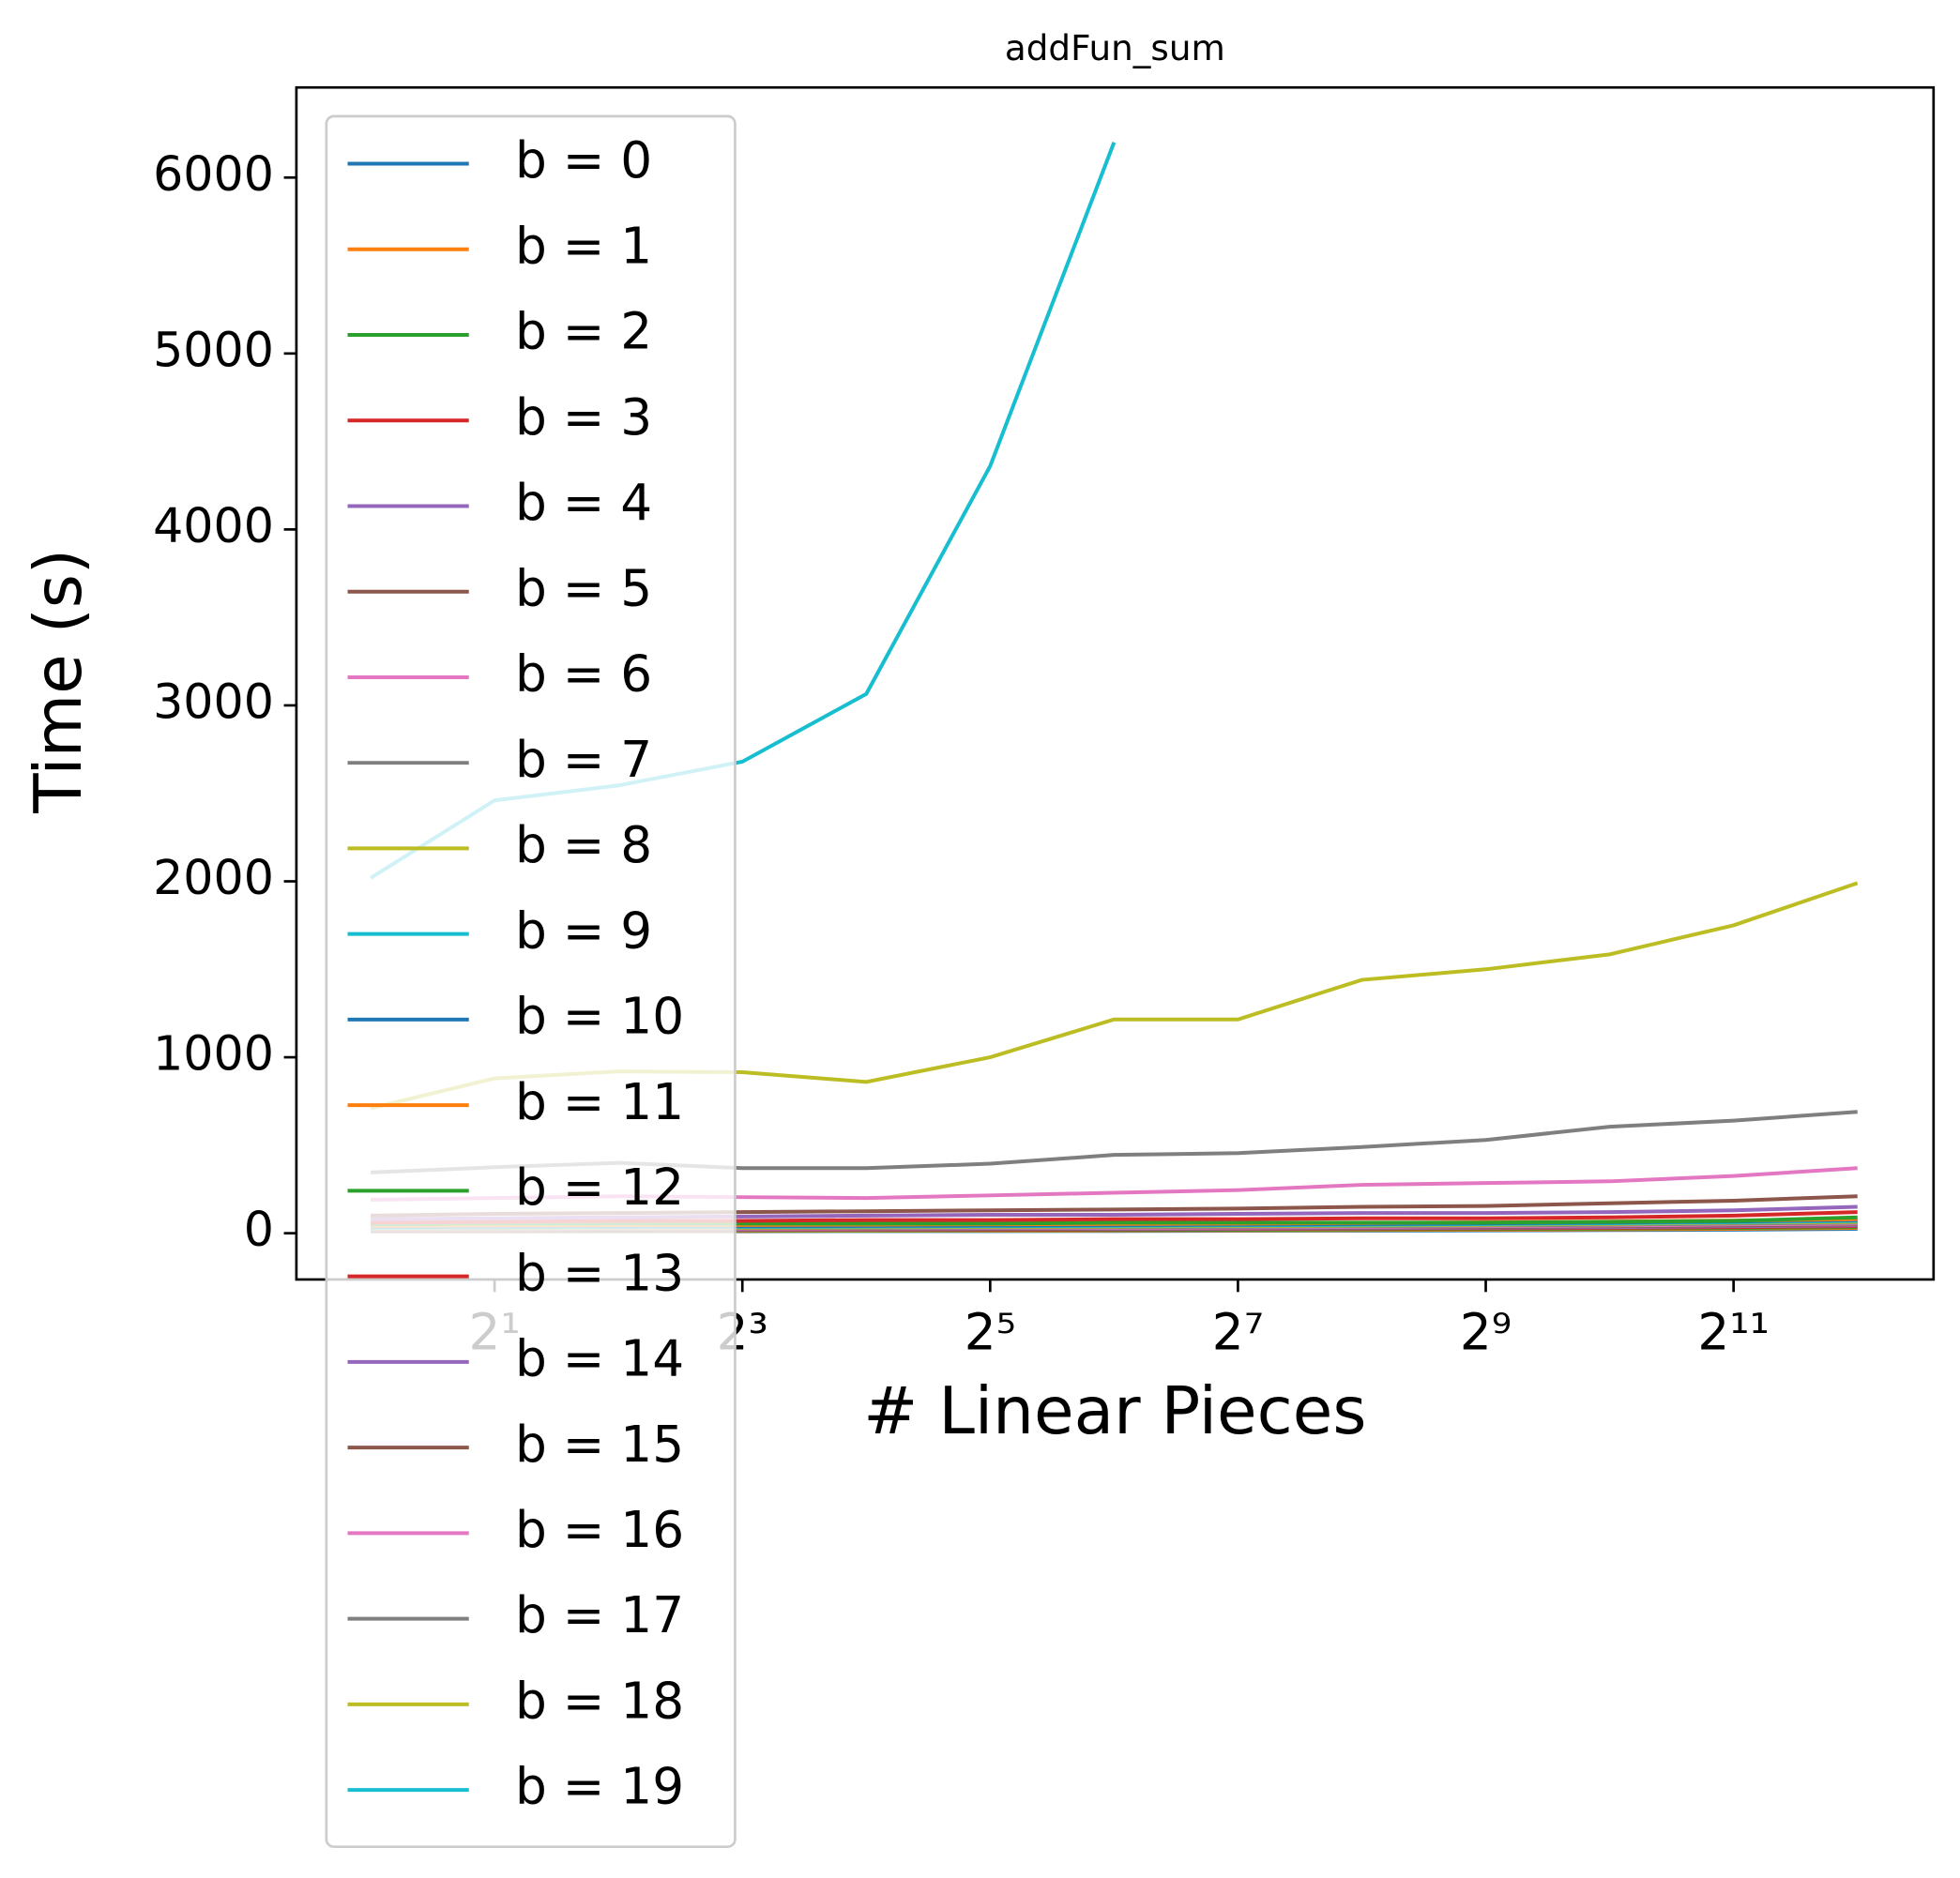  Describe the element at coordinates (599, 1445) in the screenshot. I see `legend-label: b = 15` at that location.